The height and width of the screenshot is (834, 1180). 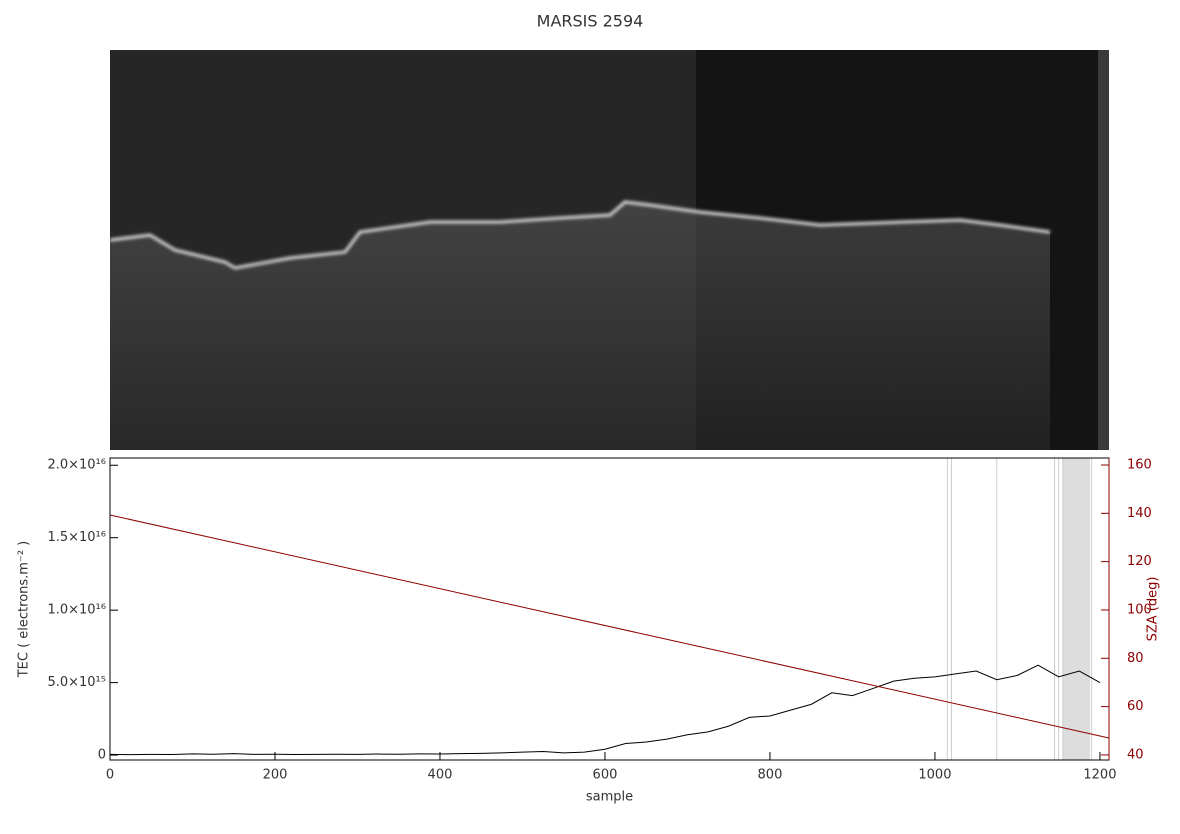 I want to click on chart-title: MARSIS 2594, so click(x=590, y=21).